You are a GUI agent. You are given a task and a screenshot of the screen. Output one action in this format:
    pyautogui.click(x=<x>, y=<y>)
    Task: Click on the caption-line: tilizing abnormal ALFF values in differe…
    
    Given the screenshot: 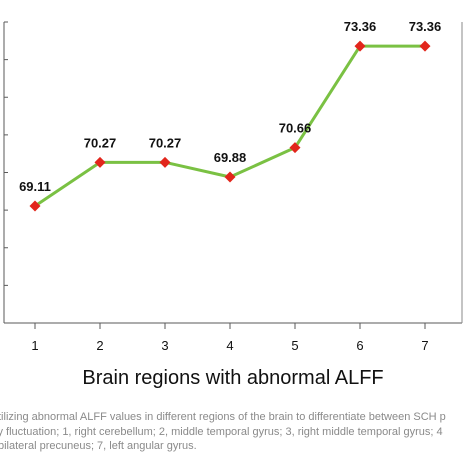 What is the action you would take?
    pyautogui.click(x=223, y=417)
    